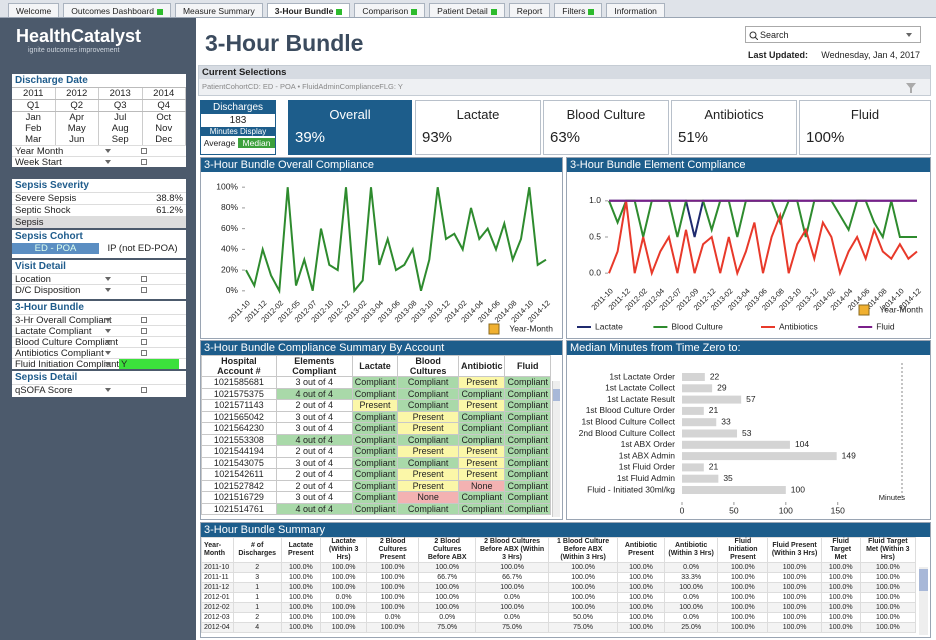 Image resolution: width=936 pixels, height=640 pixels. Describe the element at coordinates (219, 143) in the screenshot. I see `toggle-average: Average` at that location.